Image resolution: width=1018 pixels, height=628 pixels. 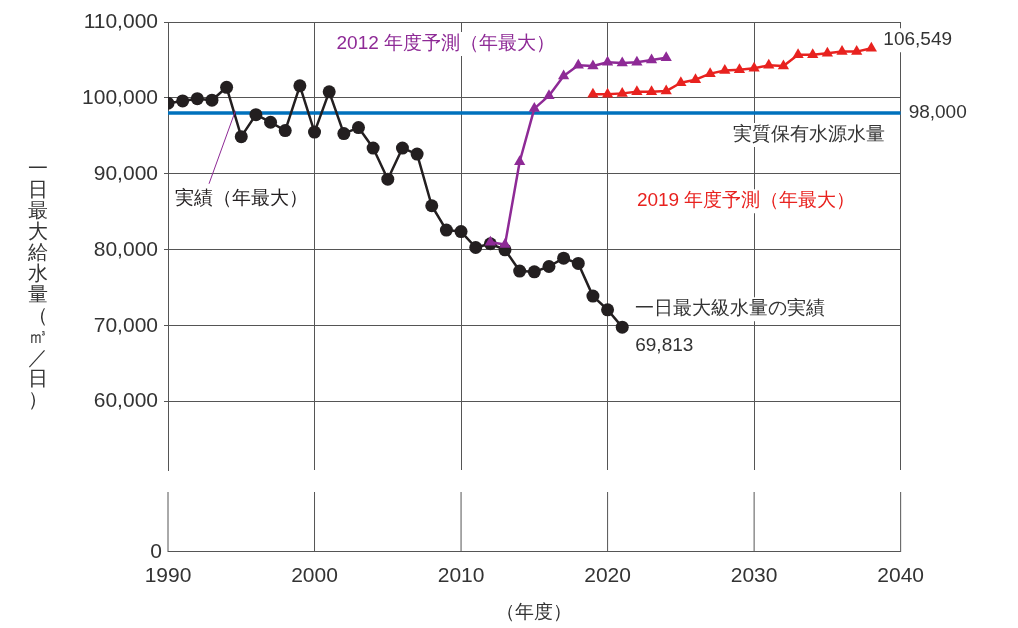 I want to click on text: 2019 年度予測（年最大）, so click(x=746, y=200).